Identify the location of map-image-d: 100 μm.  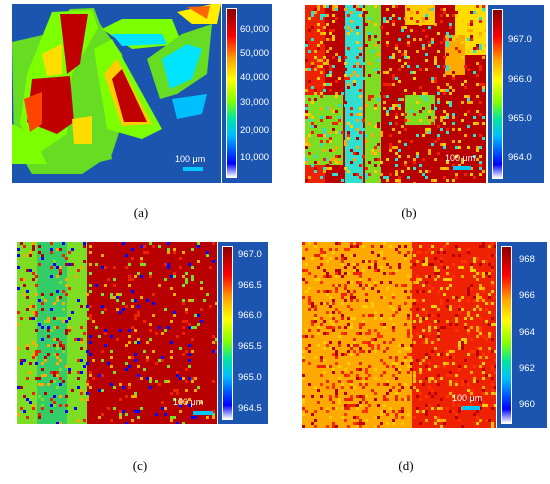
(399, 335).